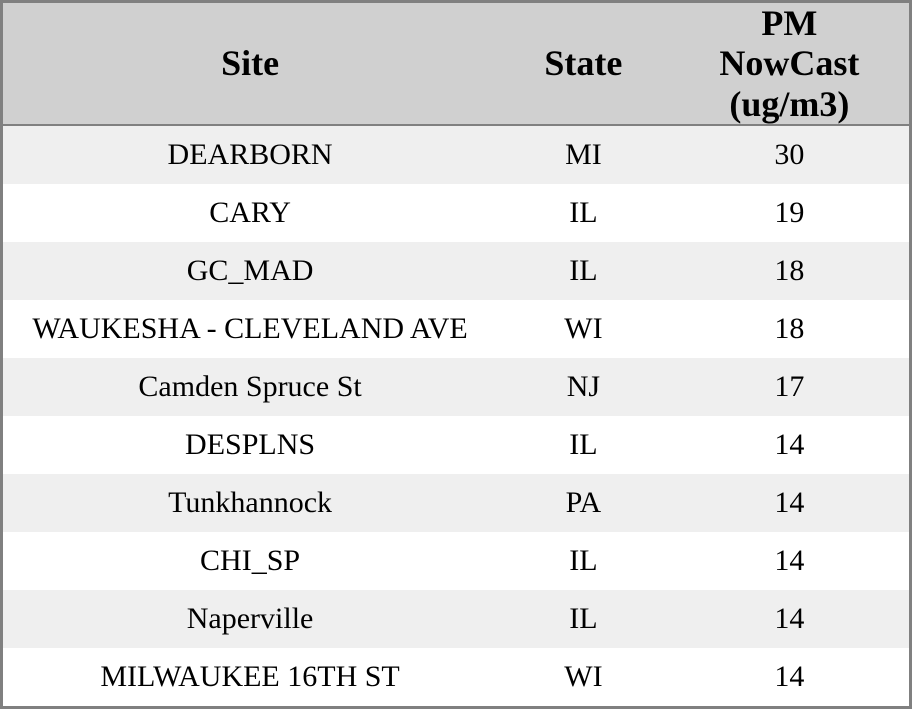 The image size is (912, 711). Describe the element at coordinates (583, 63) in the screenshot. I see `column-header-state: State` at that location.